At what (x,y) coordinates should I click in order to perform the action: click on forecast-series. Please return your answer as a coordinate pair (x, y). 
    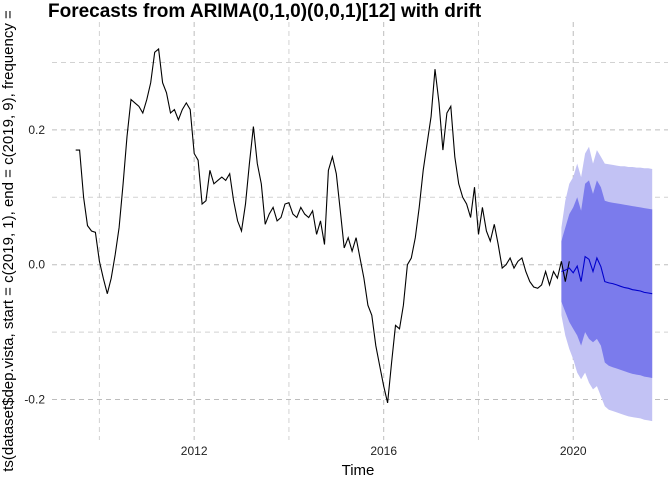
    Looking at the image, I should click on (607, 275).